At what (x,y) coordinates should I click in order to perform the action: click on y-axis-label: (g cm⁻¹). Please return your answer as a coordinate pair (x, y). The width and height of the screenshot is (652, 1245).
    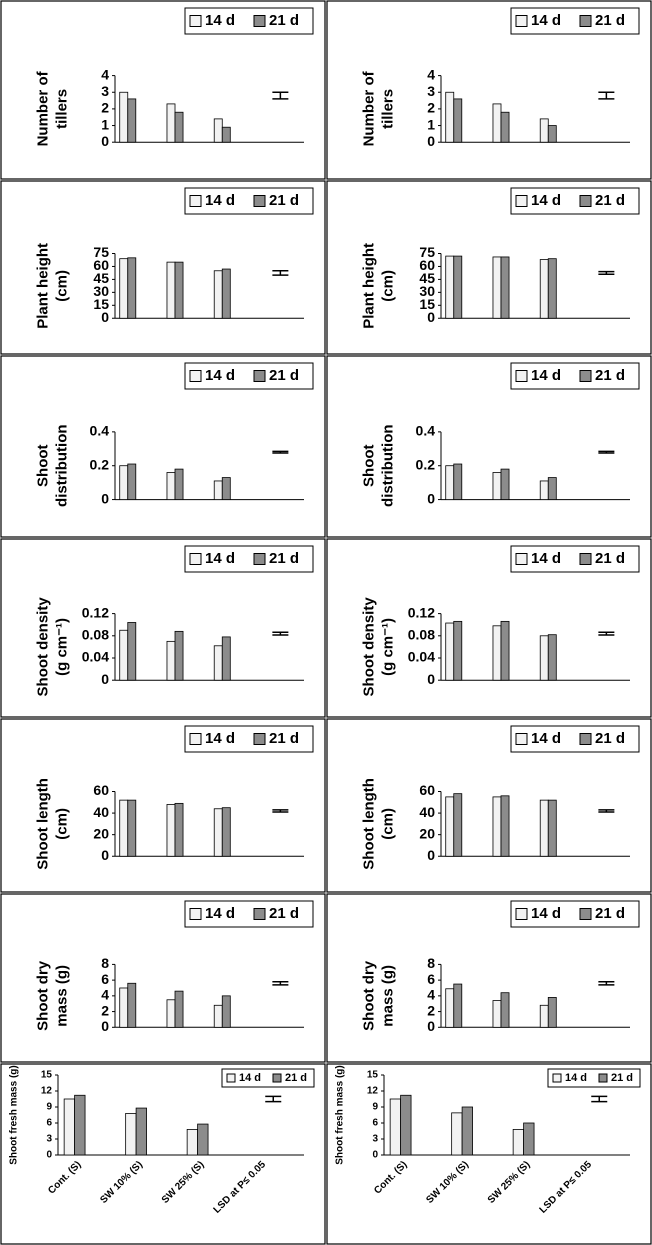
    Looking at the image, I should click on (387, 647).